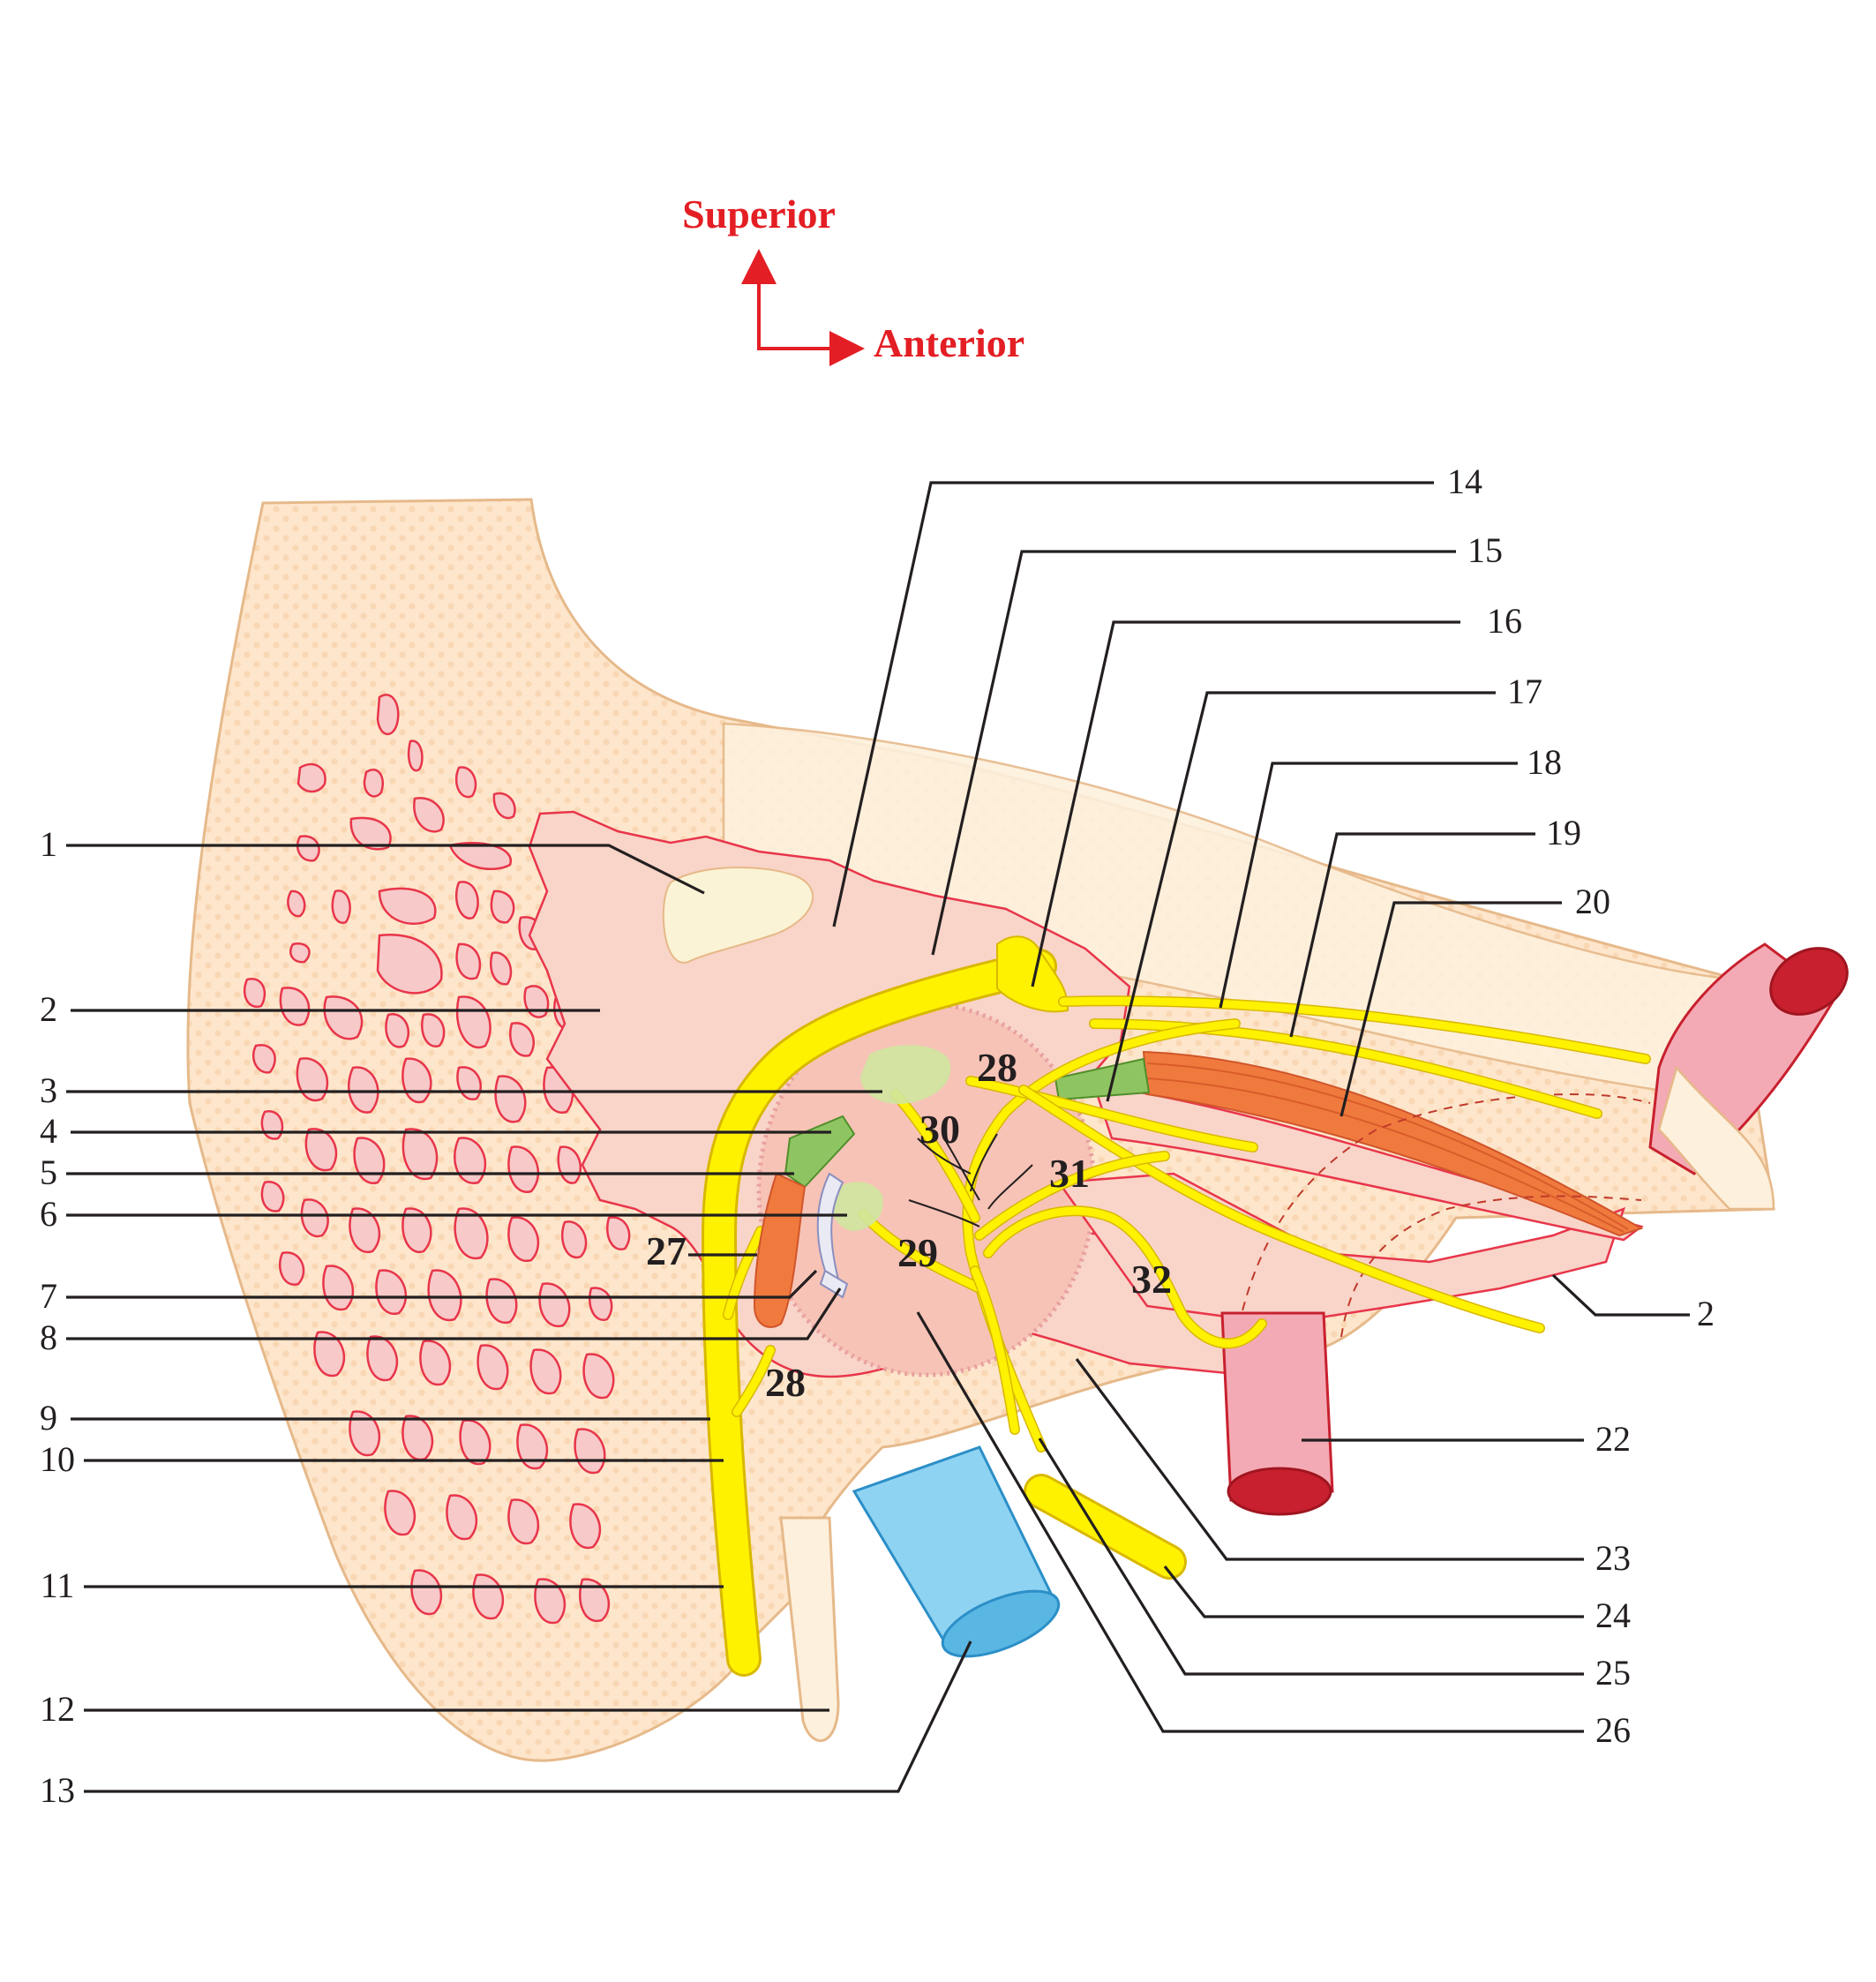 This screenshot has width=1876, height=1982. Describe the element at coordinates (1485, 550) in the screenshot. I see `label-15: 15` at that location.